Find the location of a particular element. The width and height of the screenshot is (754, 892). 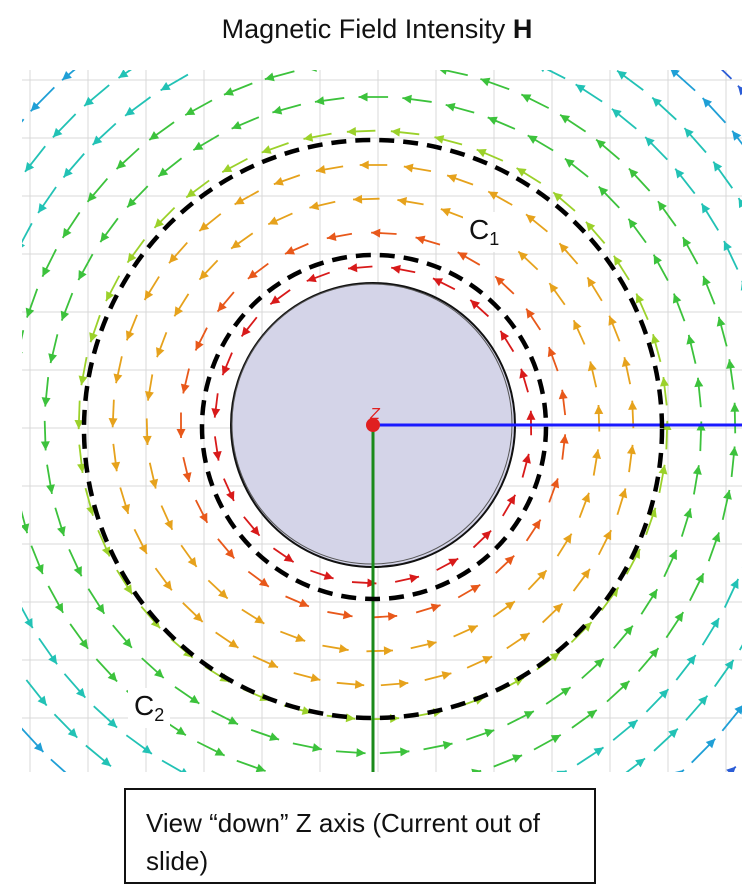

origin-marker is located at coordinates (373, 425).